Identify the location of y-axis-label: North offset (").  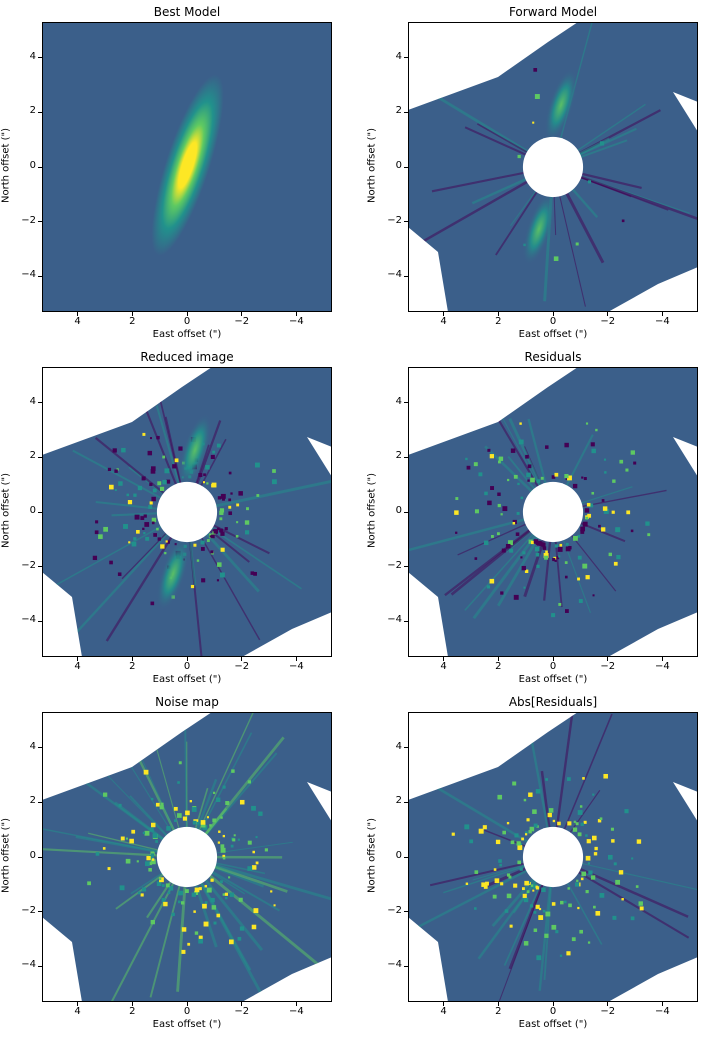
(372, 165).